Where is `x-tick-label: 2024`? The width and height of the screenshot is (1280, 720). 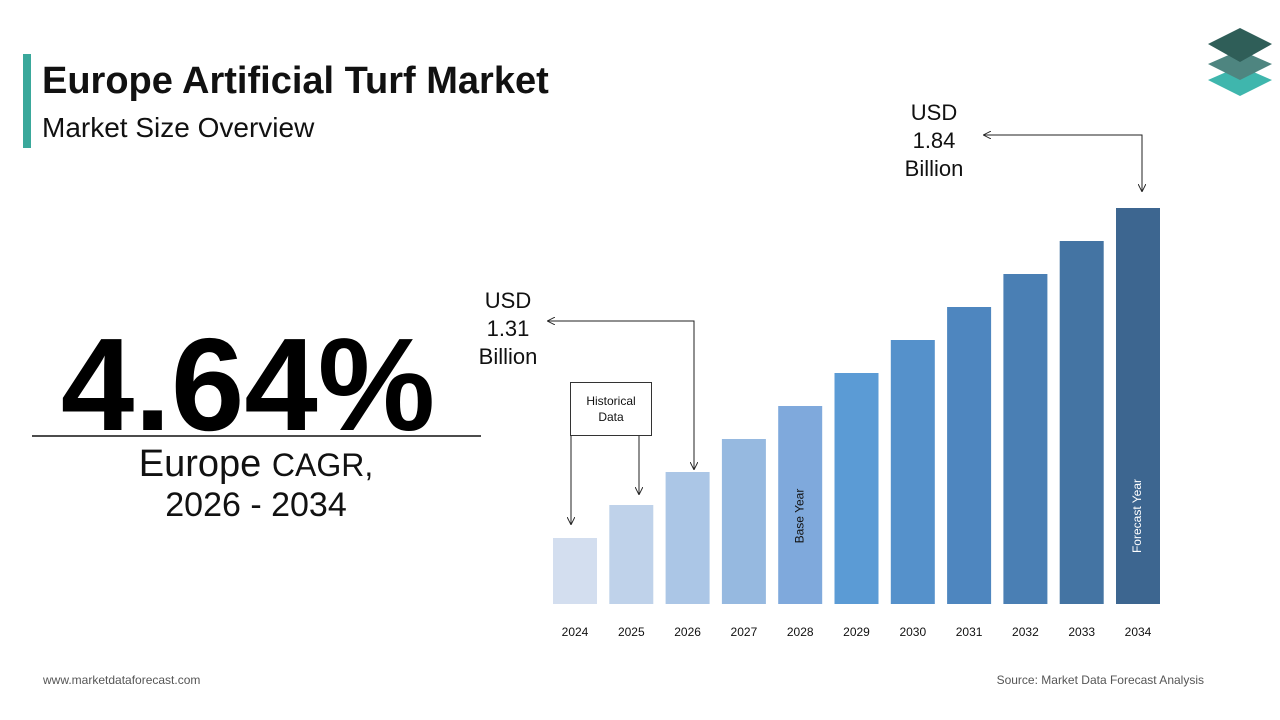 x-tick-label: 2024 is located at coordinates (575, 632).